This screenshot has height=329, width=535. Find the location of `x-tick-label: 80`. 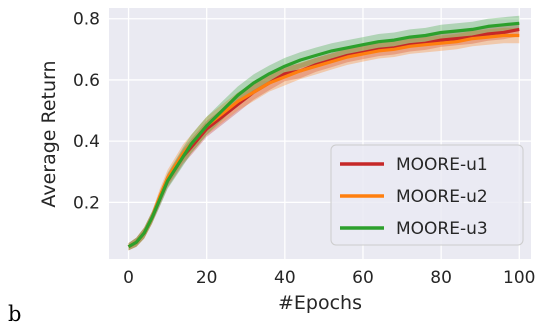

x-tick-label: 80 is located at coordinates (441, 278).